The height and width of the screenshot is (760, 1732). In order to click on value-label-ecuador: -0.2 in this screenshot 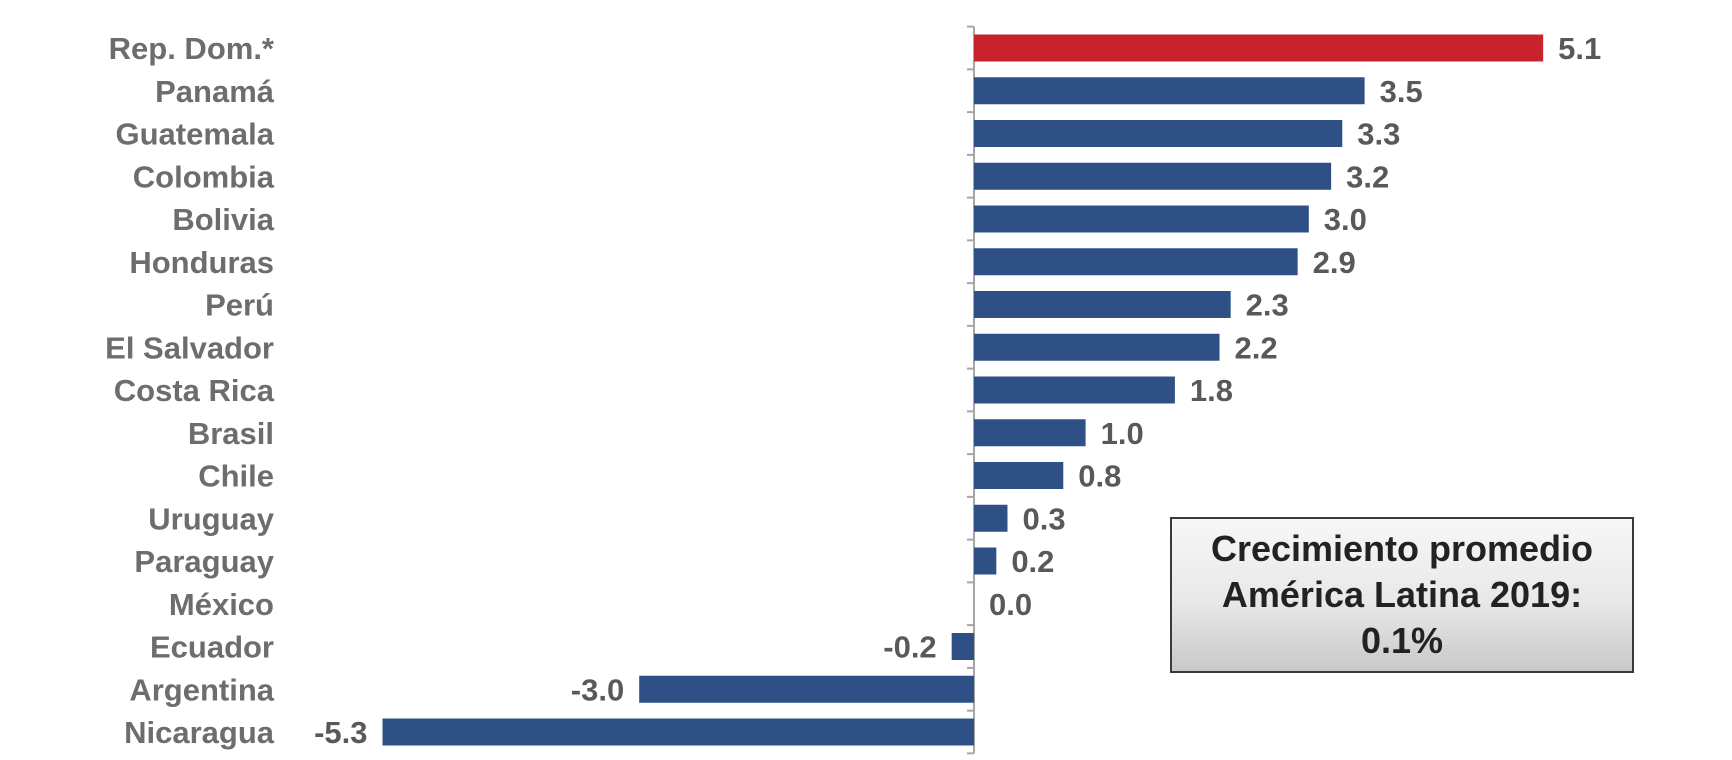, I will do `click(909, 647)`.